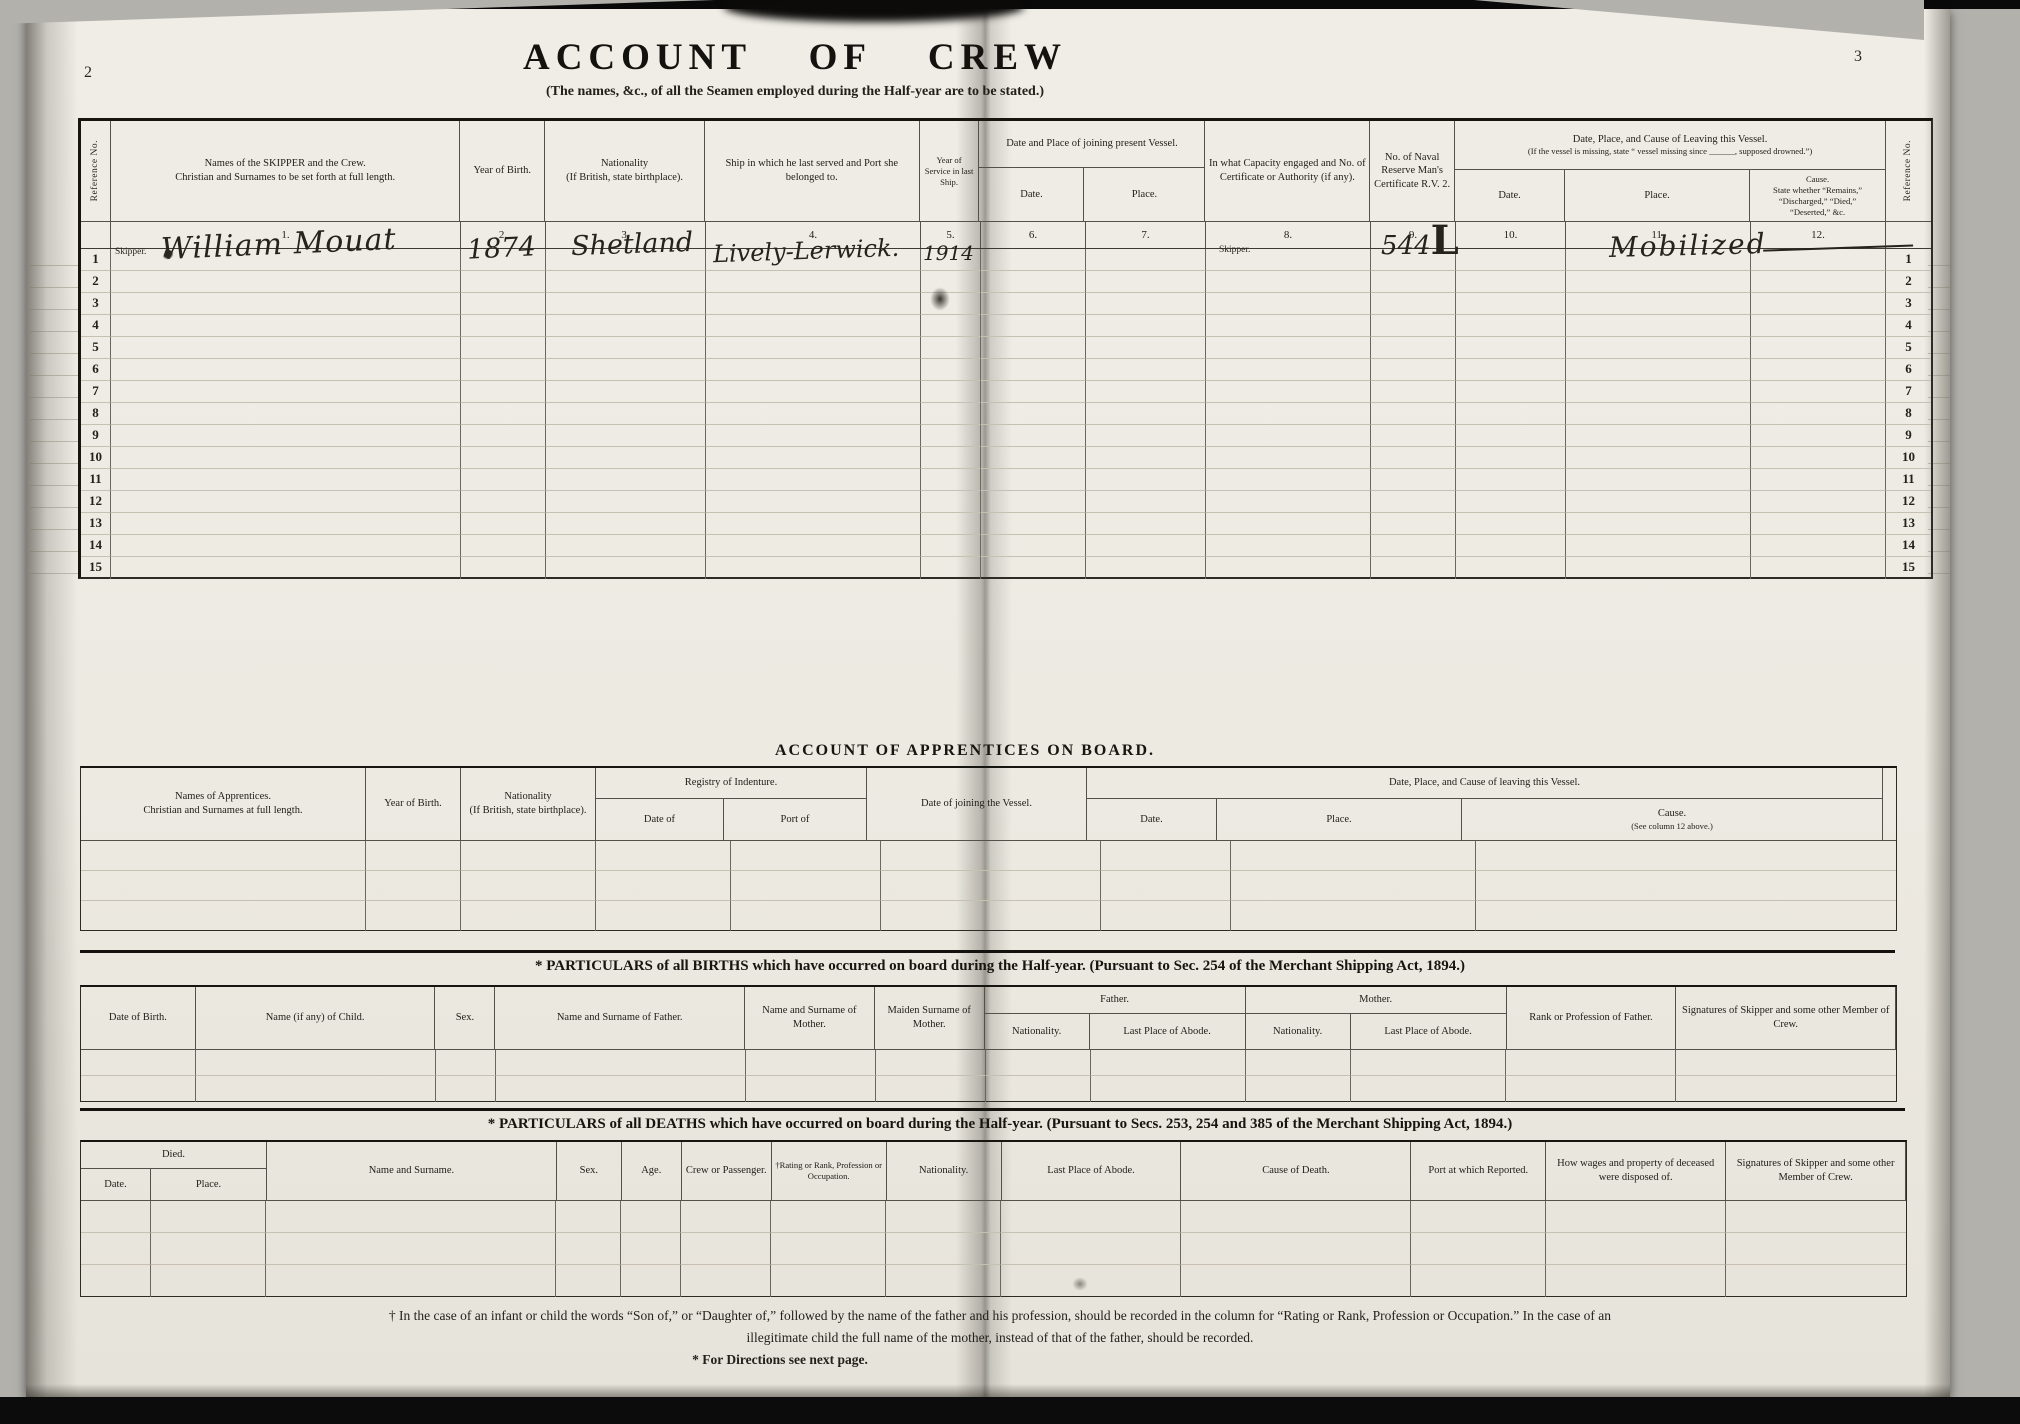 The width and height of the screenshot is (2020, 1424). I want to click on book-binding, so click(984, 712).